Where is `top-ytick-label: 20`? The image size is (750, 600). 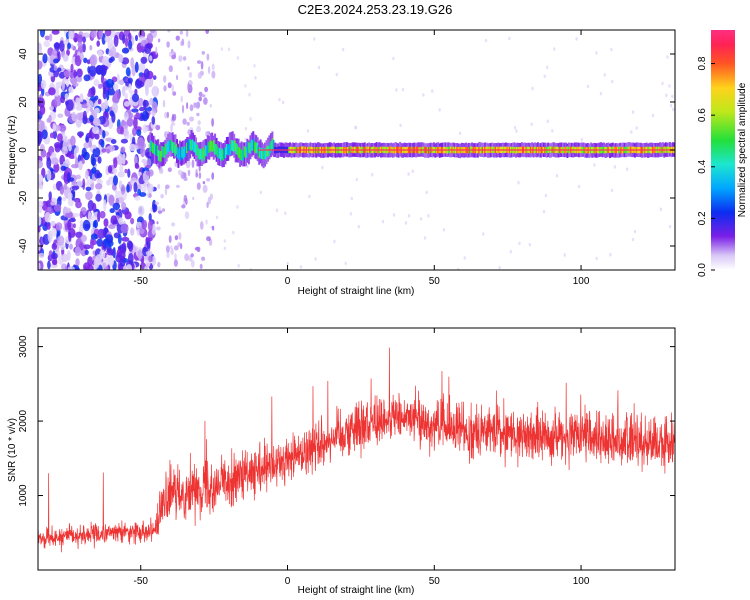
top-ytick-label: 20 is located at coordinates (23, 102).